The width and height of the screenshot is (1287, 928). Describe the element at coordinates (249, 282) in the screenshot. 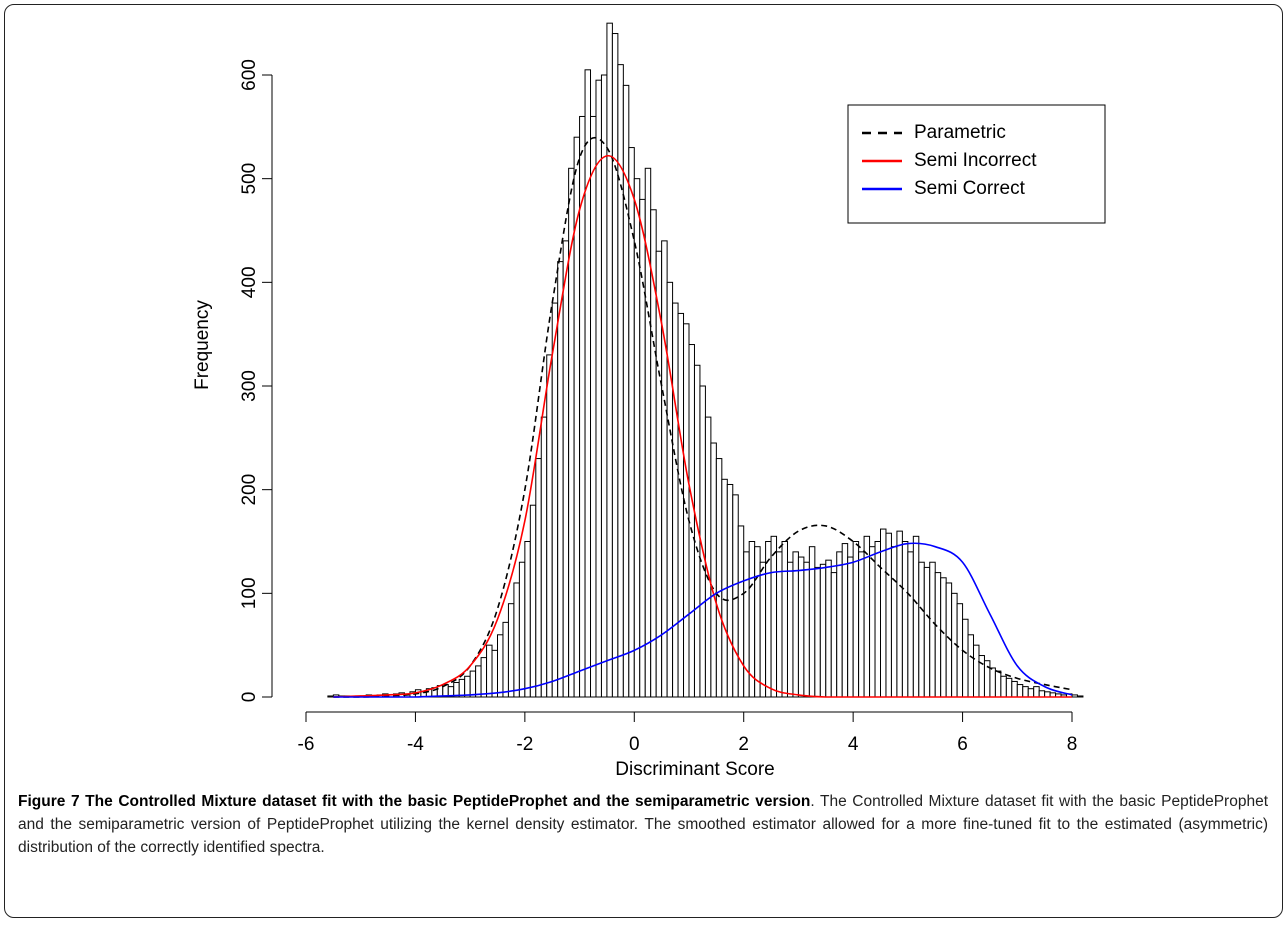

I see `y-tick-label: 400` at that location.